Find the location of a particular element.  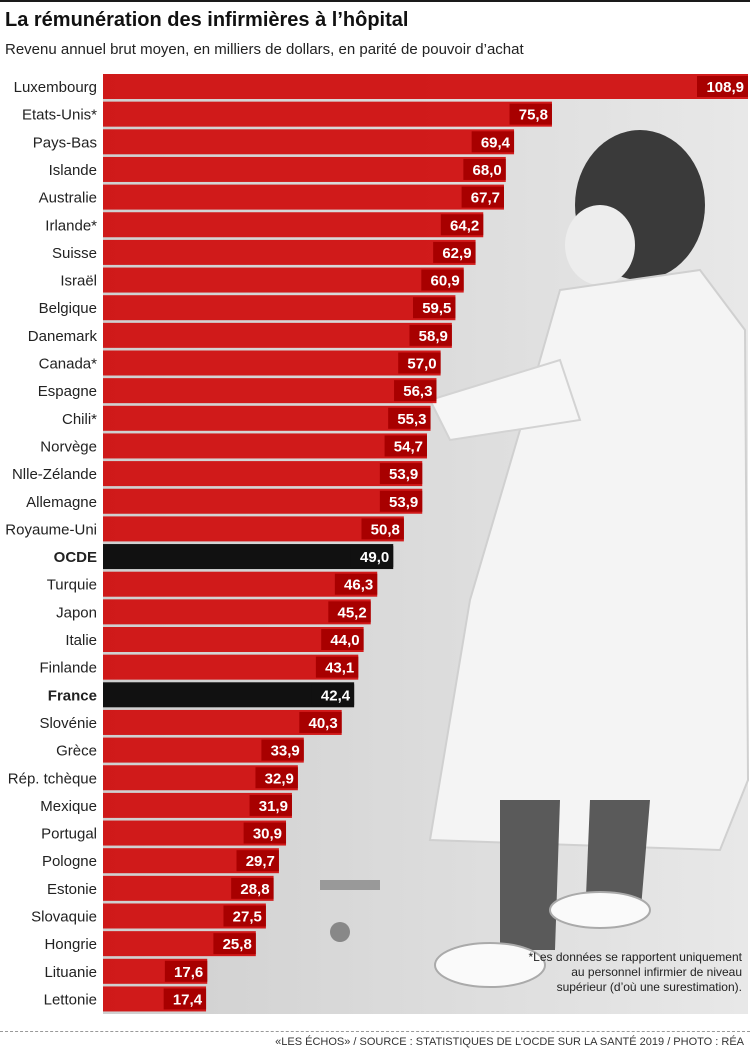

category-label: Luxembourg is located at coordinates (55, 87).